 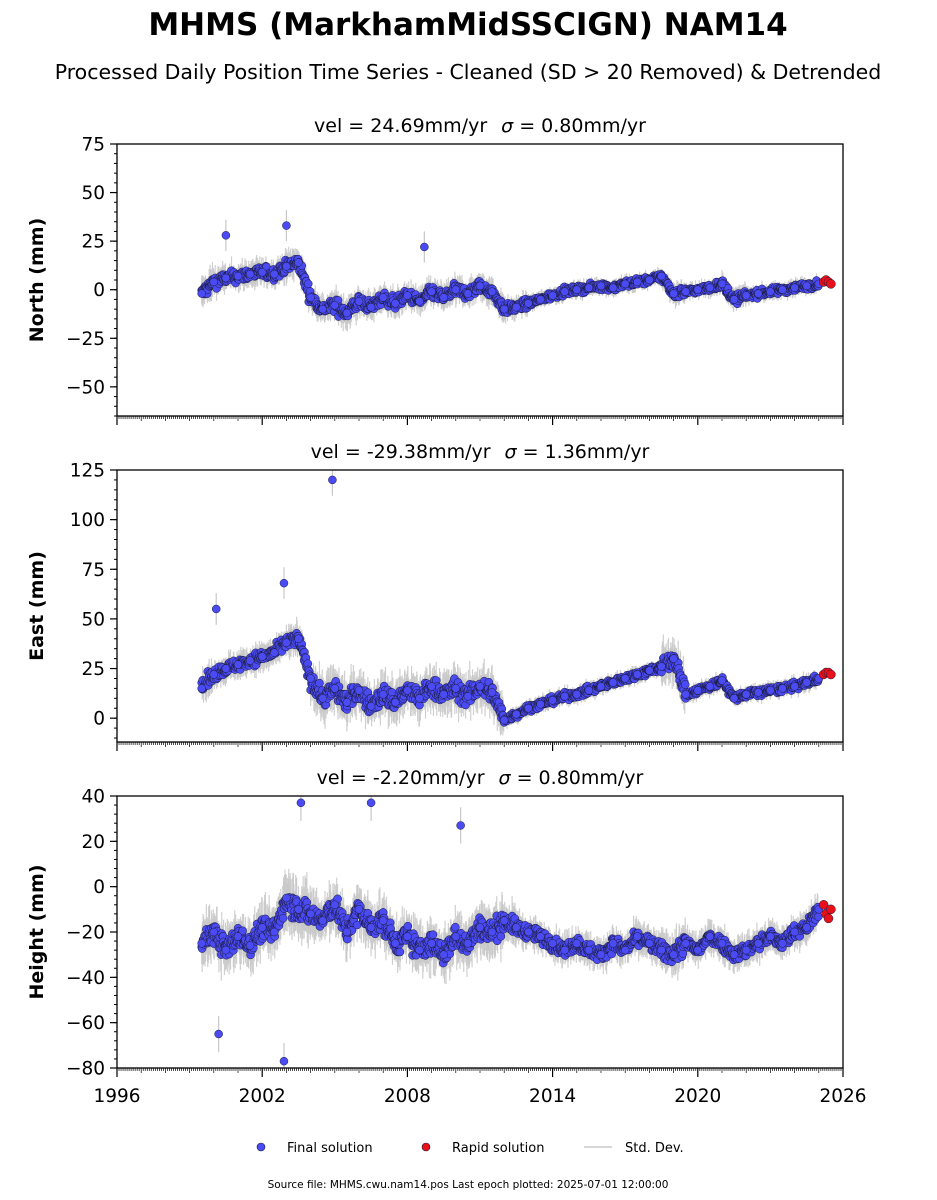 I want to click on east-final-points, so click(x=510, y=601).